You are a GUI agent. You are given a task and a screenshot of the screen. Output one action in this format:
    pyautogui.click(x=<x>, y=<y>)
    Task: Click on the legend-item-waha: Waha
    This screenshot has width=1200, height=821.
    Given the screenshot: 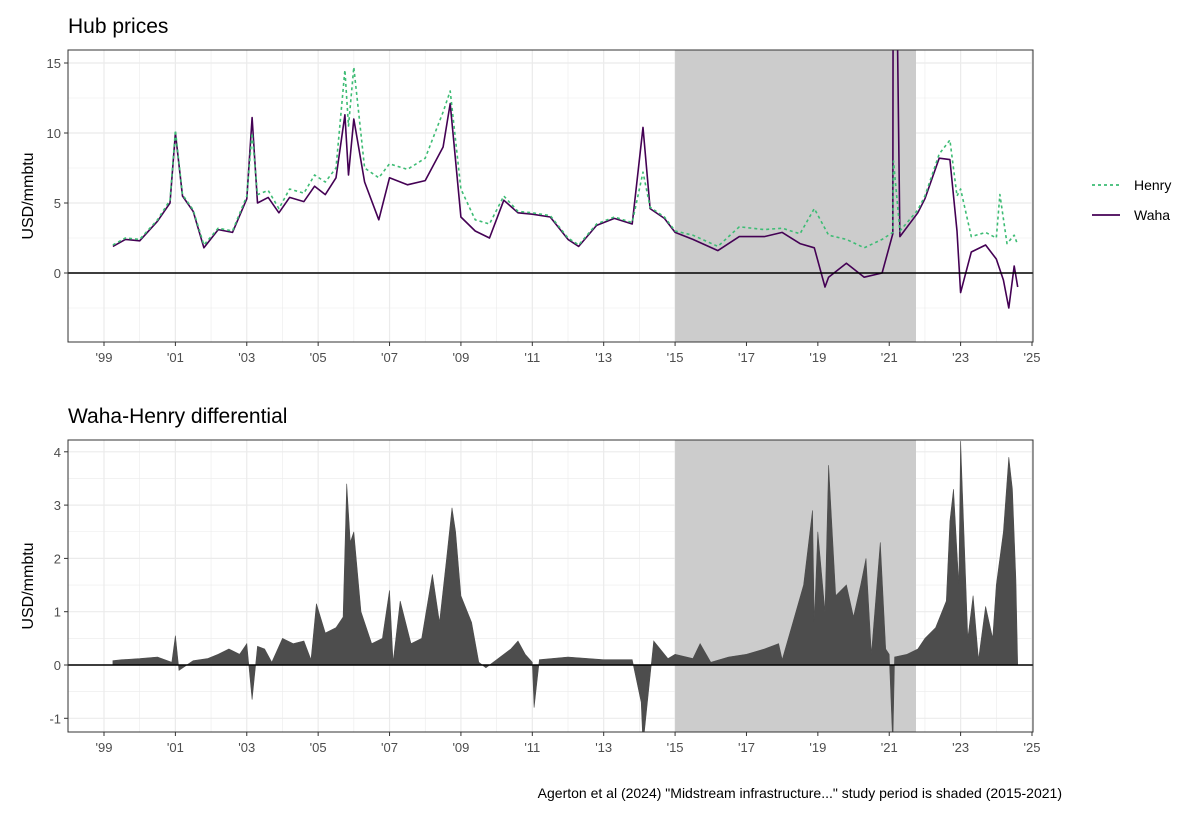 What is the action you would take?
    pyautogui.click(x=1129, y=215)
    